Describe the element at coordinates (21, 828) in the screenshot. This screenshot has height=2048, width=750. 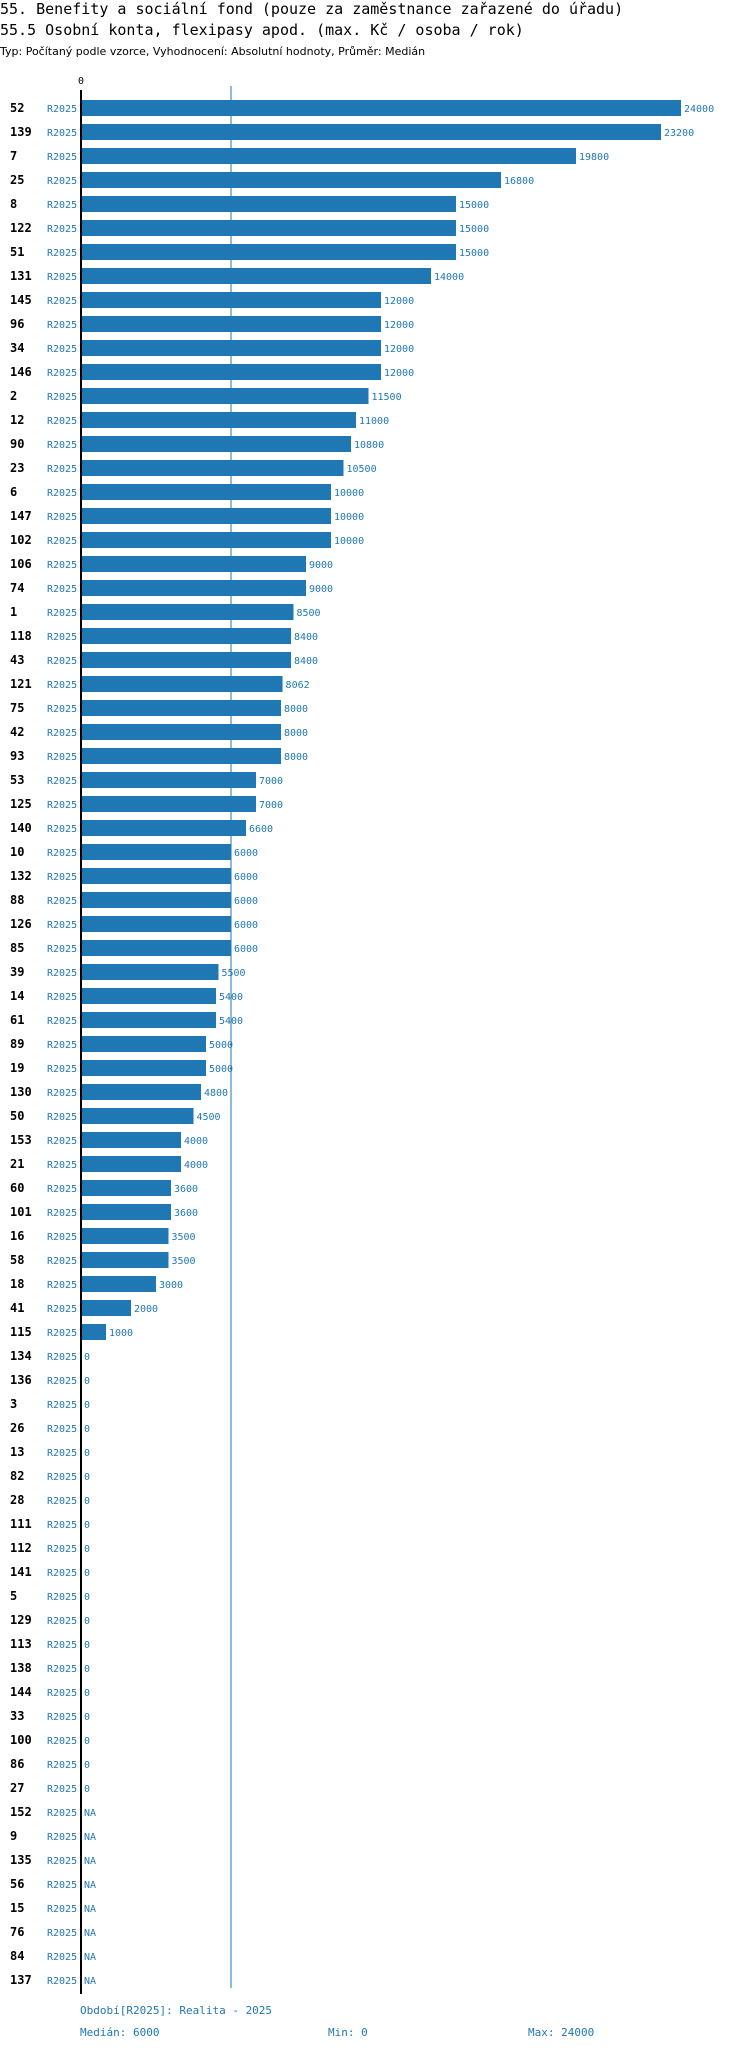
I see `row-id-label: 140` at that location.